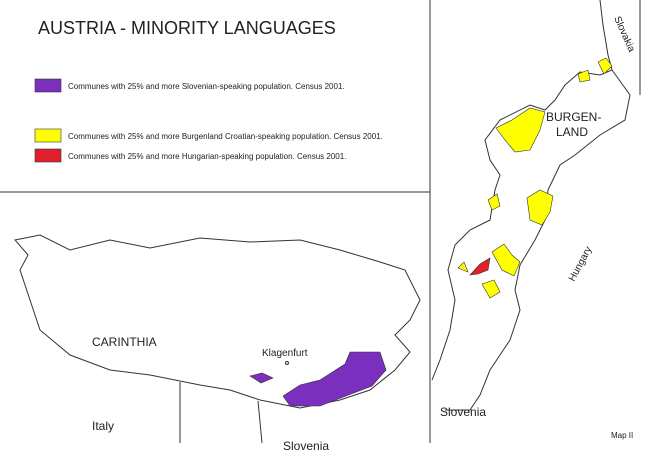 The height and width of the screenshot is (459, 650). I want to click on region-label: CARINTHIA, so click(124, 342).